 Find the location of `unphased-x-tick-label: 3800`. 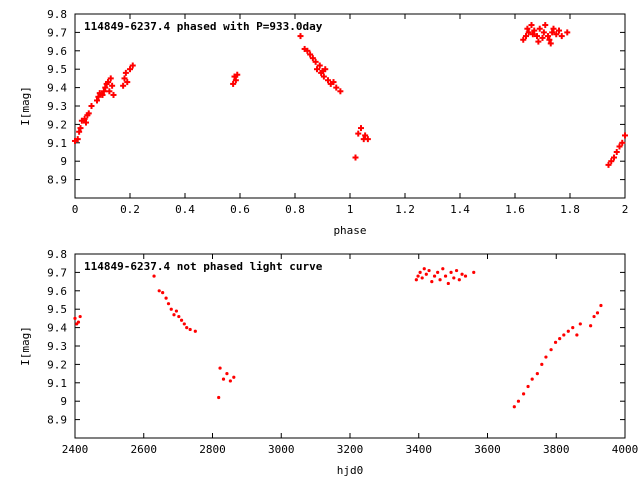

unphased-x-tick-label: 3800 is located at coordinates (556, 449).